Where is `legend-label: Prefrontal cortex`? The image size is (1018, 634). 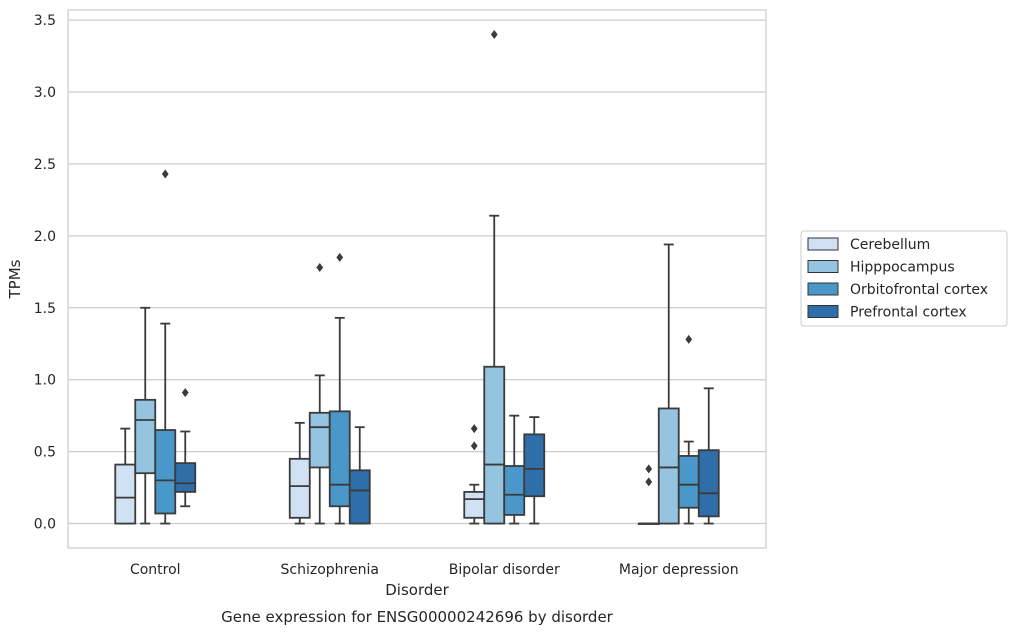 legend-label: Prefrontal cortex is located at coordinates (908, 313).